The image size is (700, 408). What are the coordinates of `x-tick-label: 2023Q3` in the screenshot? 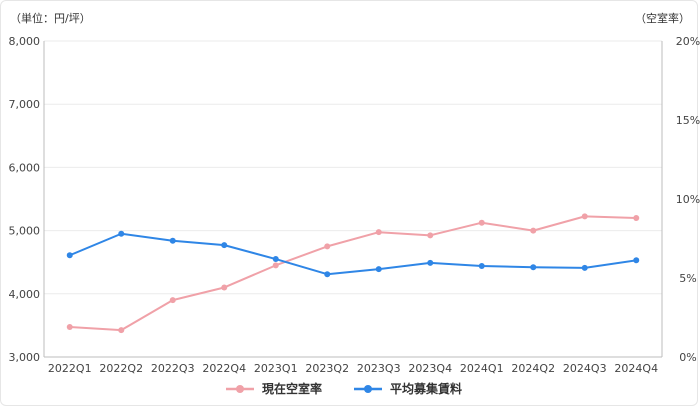 It's located at (379, 368).